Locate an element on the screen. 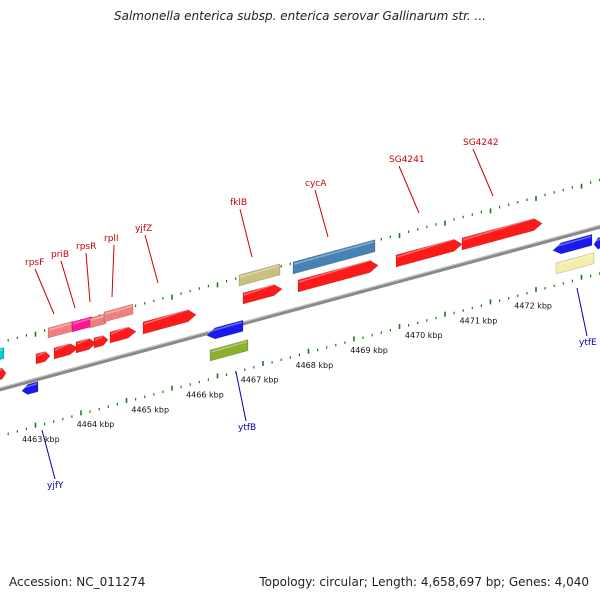 Image resolution: width=600 pixels, height=600 pixels. scale-label: 4465 kbp is located at coordinates (150, 409).